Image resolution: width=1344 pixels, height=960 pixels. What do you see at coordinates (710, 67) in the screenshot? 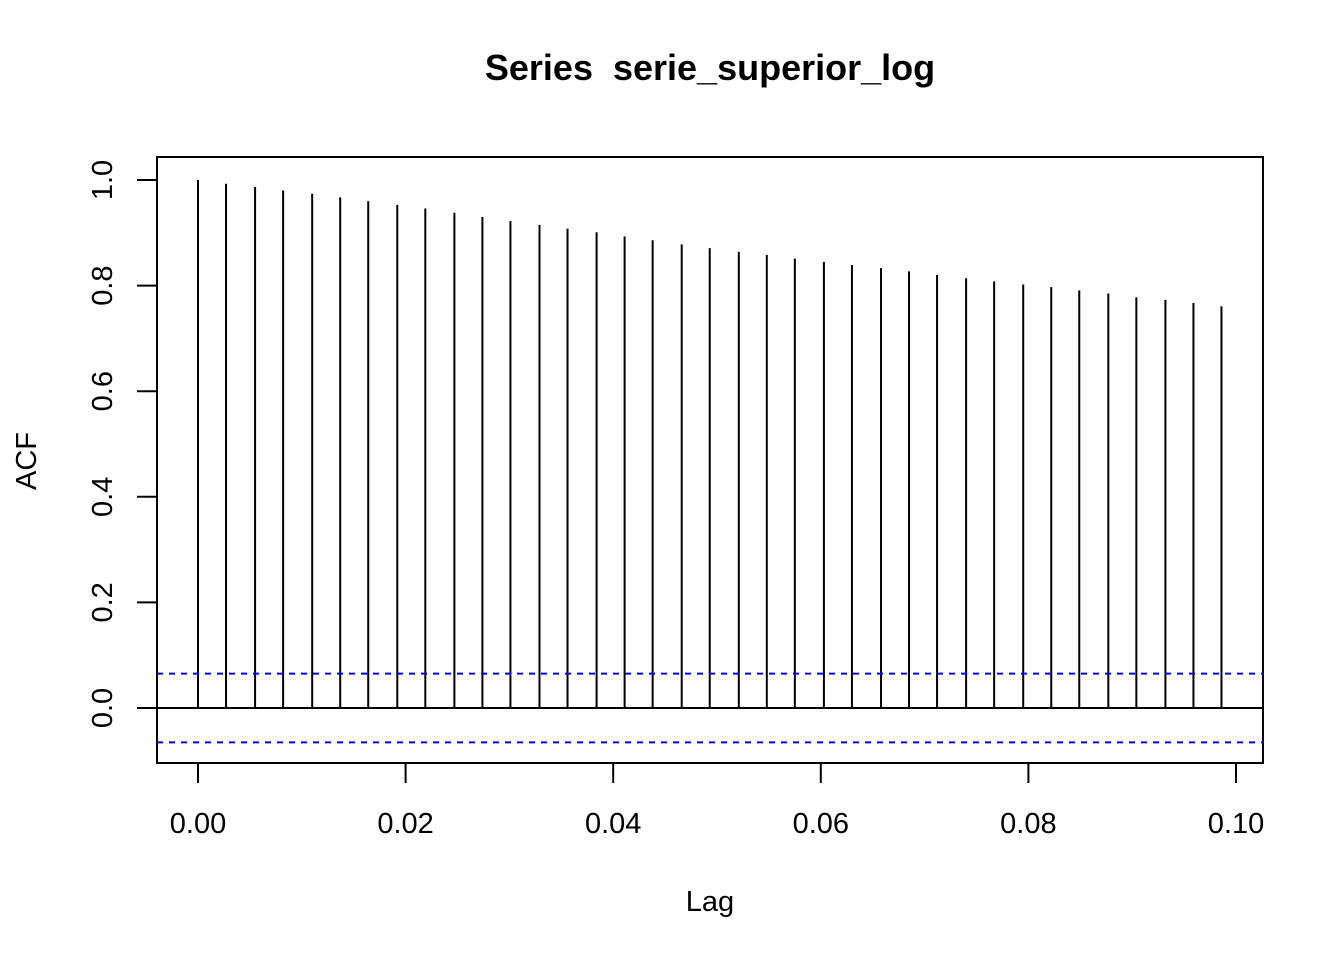
I see `chart-title: Series serie_superior_log` at bounding box center [710, 67].